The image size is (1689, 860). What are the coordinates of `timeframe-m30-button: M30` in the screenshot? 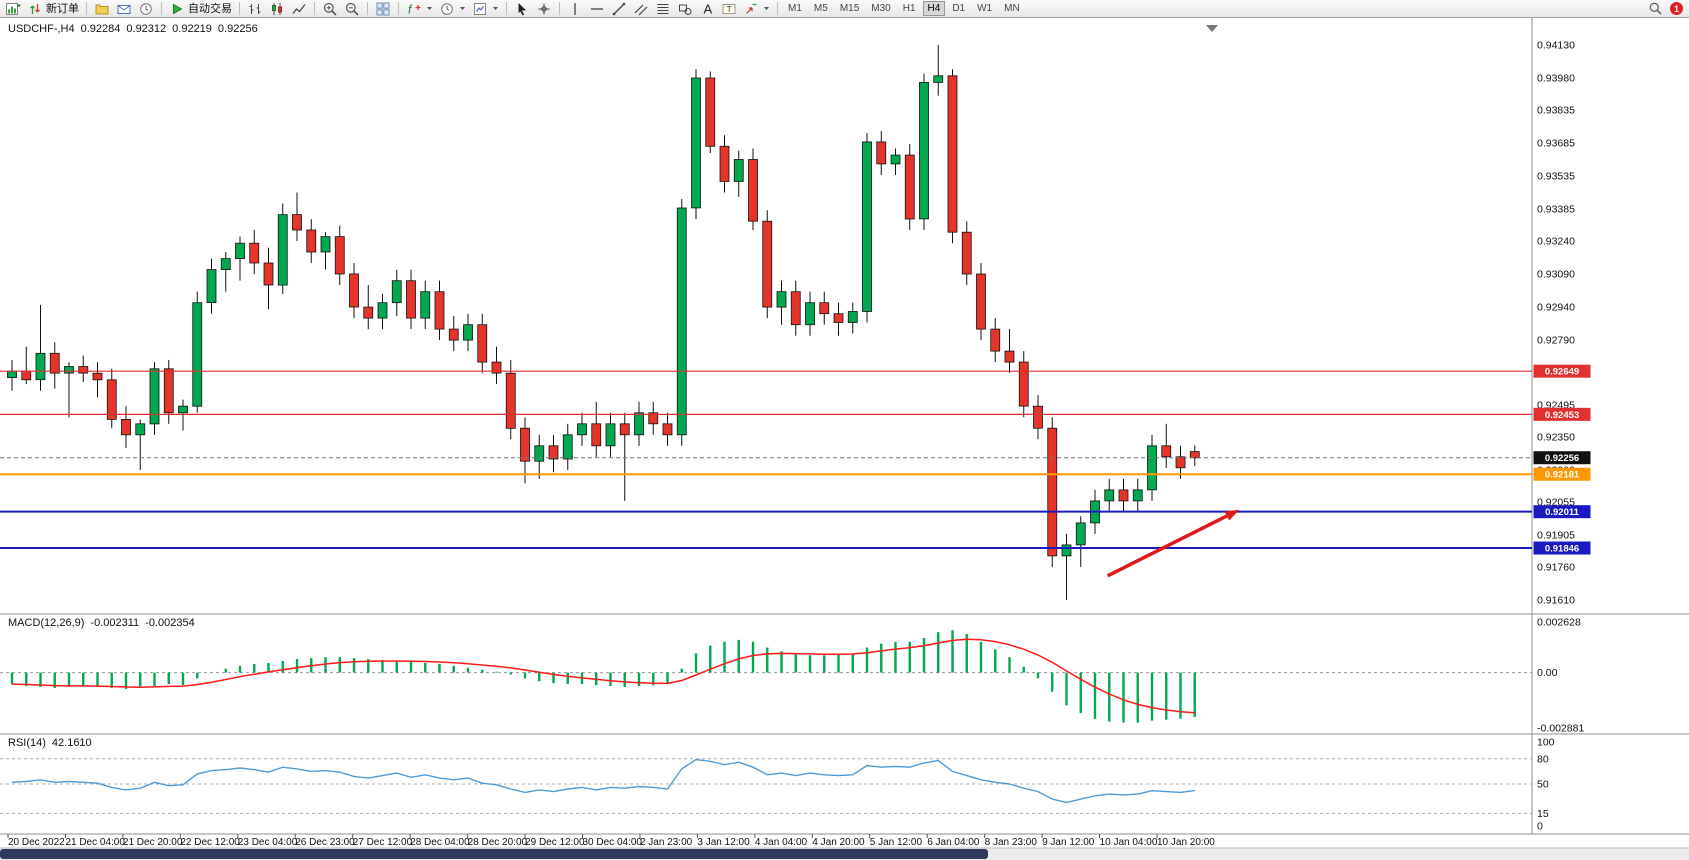 It's located at (881, 8).